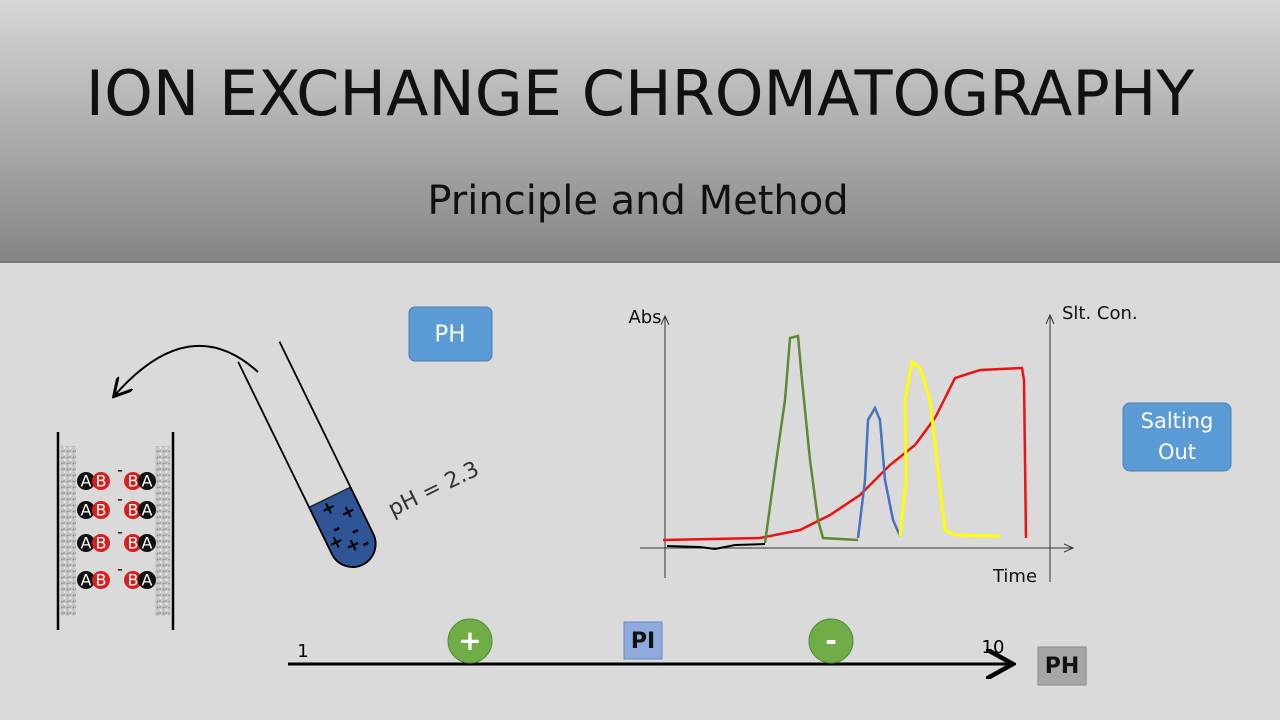  I want to click on pi-box, so click(643, 640).